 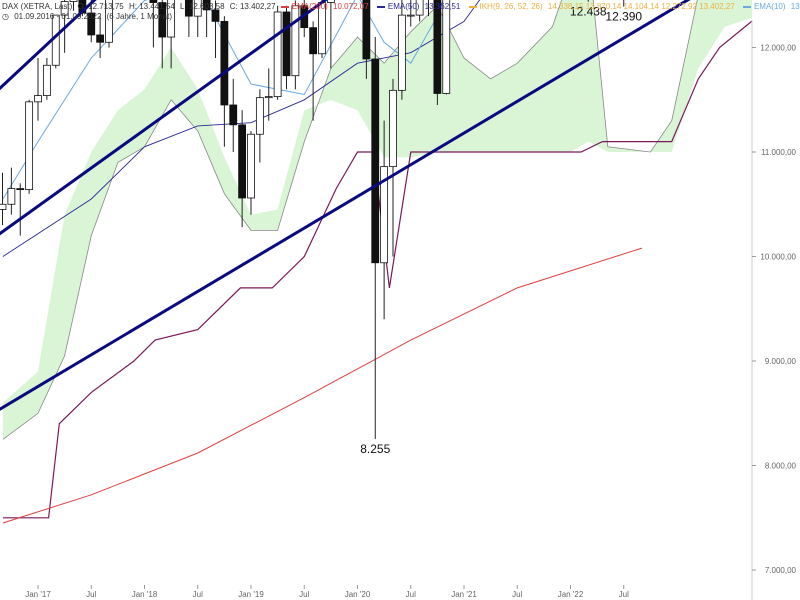 What do you see at coordinates (781, 570) in the screenshot?
I see `y-tick-label: 7.000,00` at bounding box center [781, 570].